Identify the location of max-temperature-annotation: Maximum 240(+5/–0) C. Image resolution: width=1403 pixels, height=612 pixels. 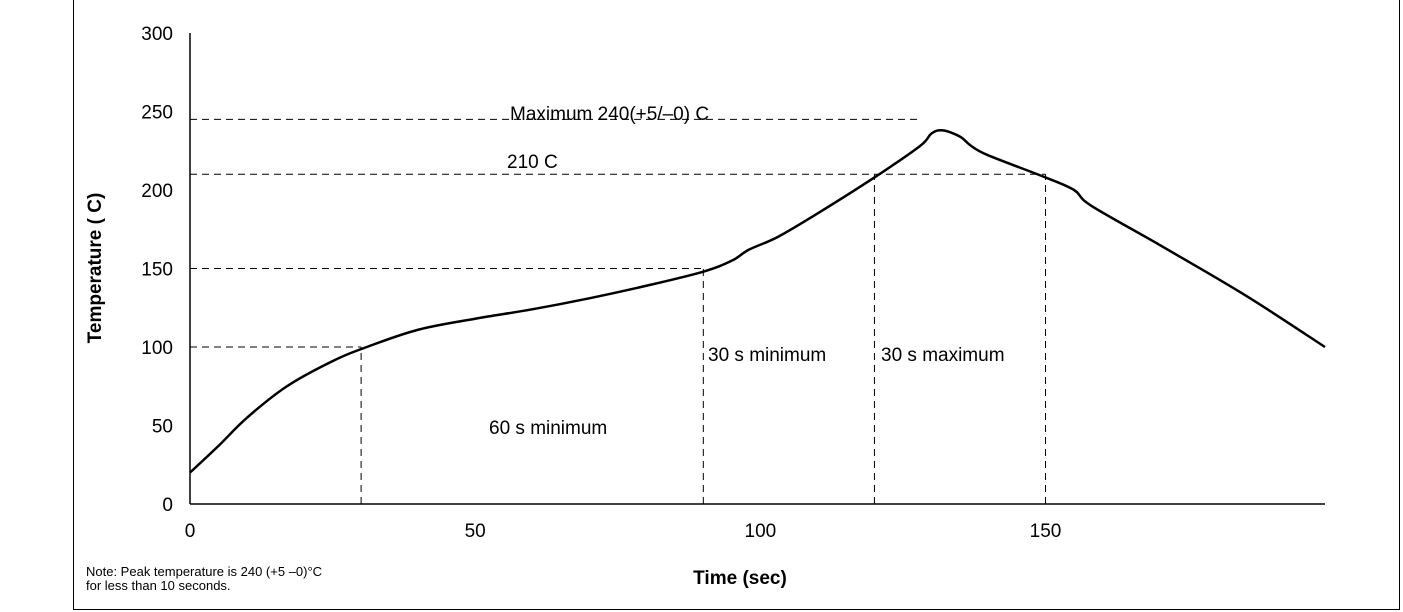
(609, 114).